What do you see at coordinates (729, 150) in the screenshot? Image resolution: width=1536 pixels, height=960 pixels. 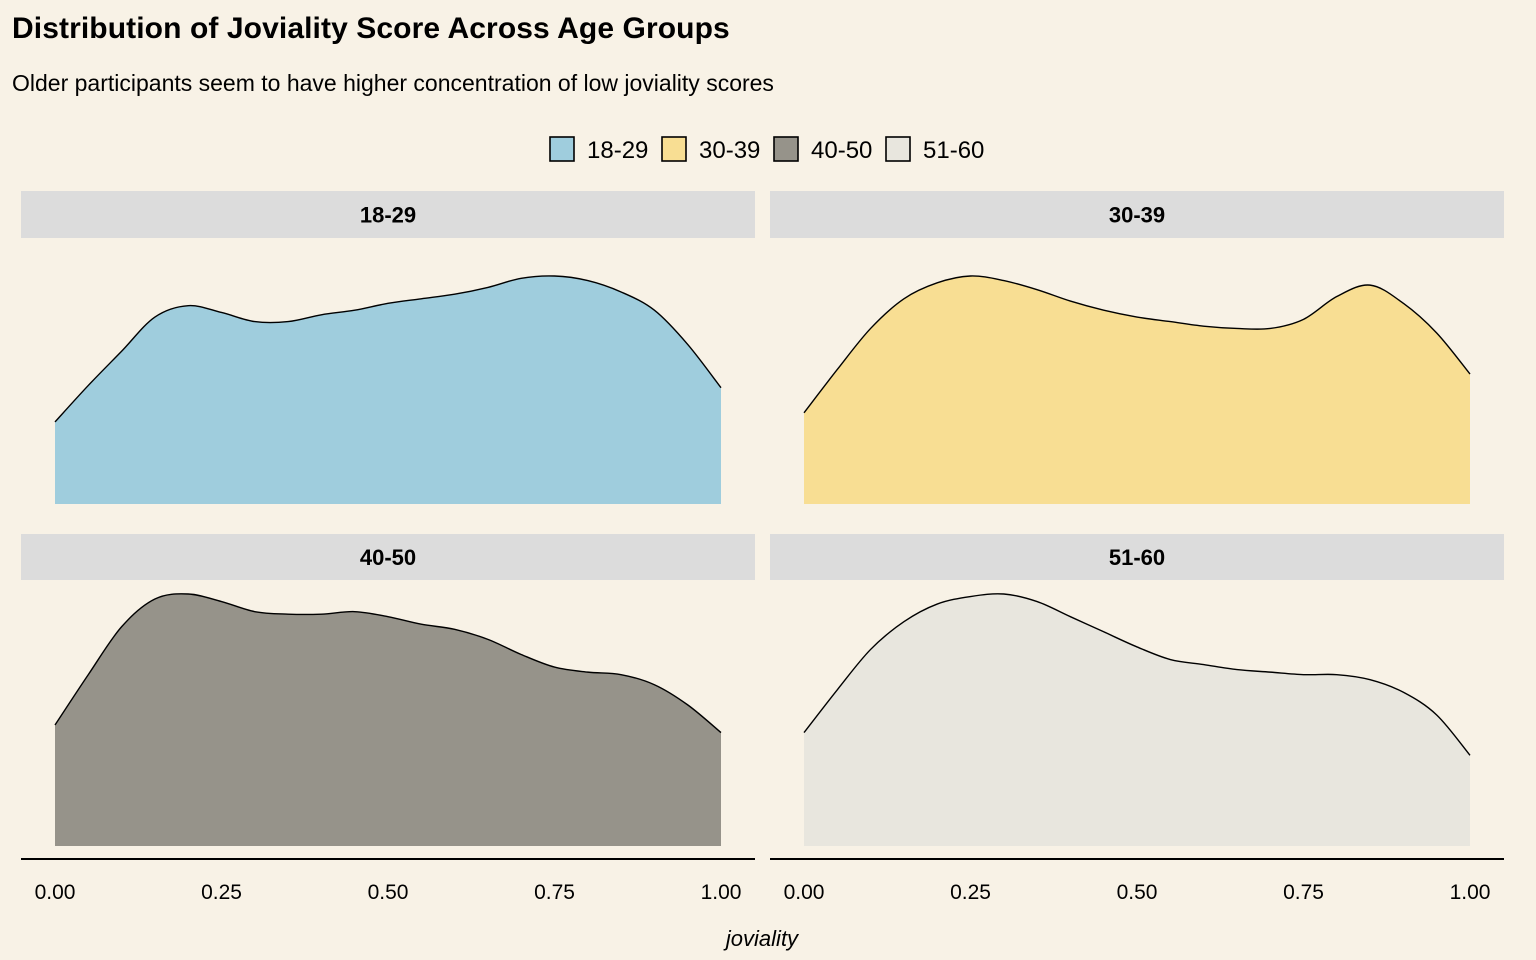 I see `legend-label-30-39: 30-39` at bounding box center [729, 150].